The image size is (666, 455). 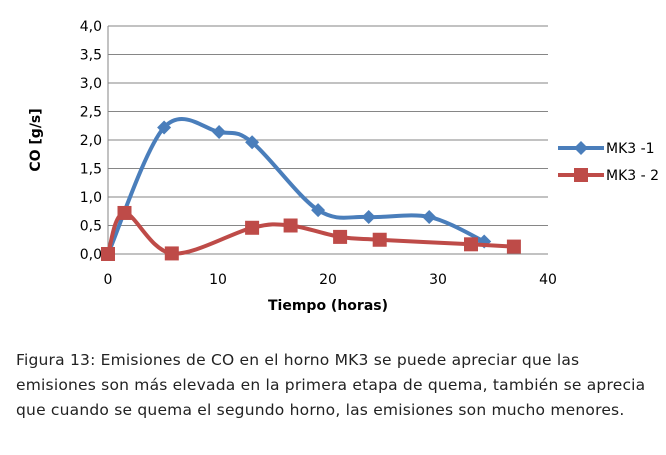 What do you see at coordinates (91, 255) in the screenshot?
I see `y-tick-label: 0,0` at bounding box center [91, 255].